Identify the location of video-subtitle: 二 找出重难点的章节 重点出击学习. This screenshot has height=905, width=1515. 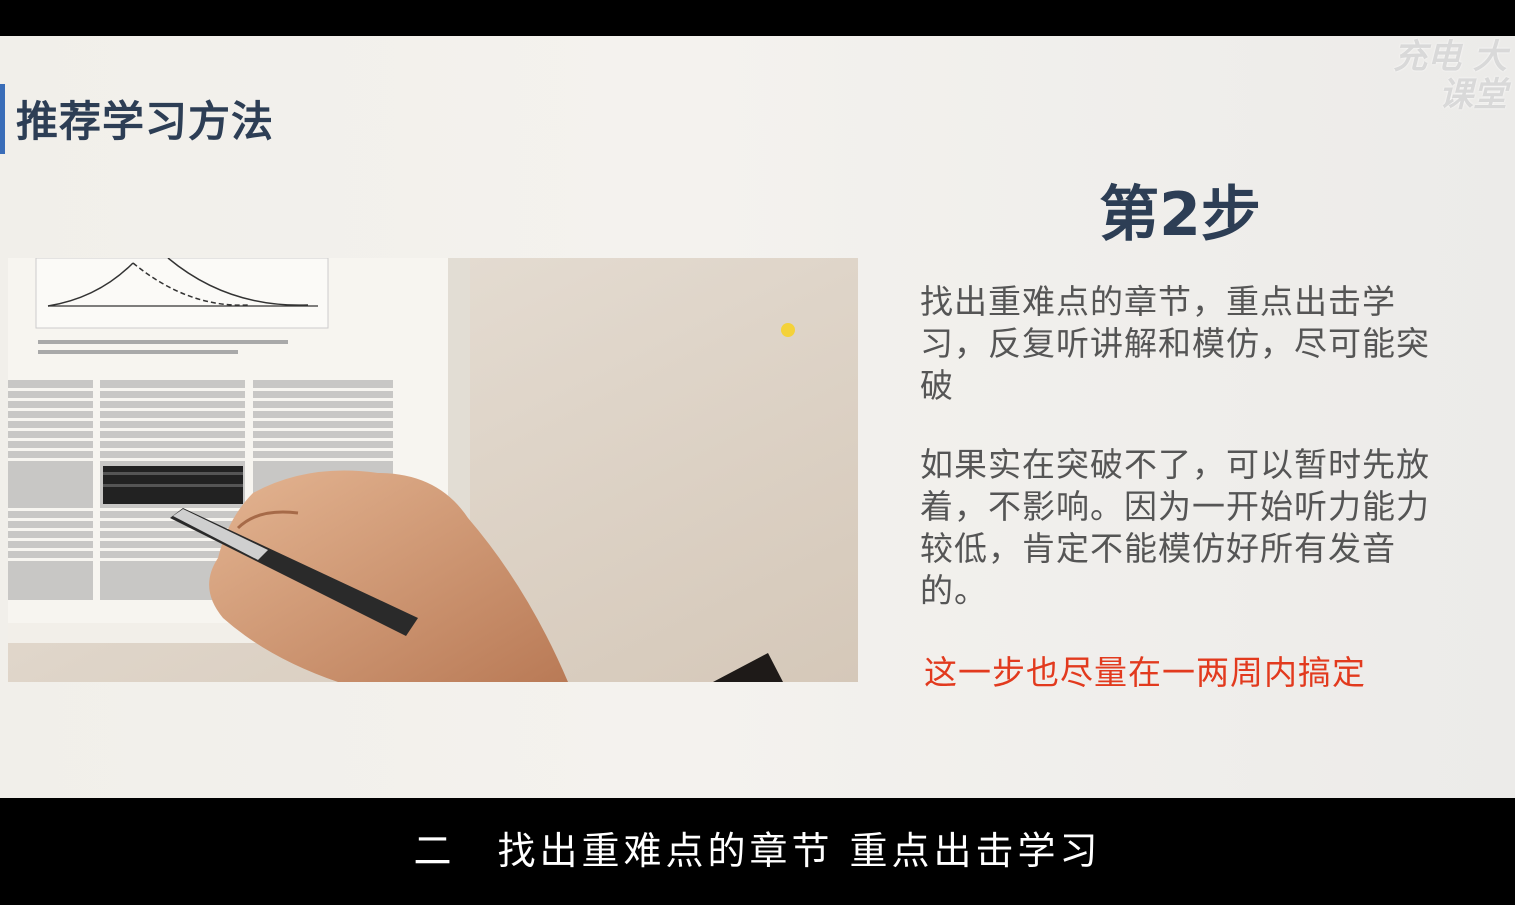
(757, 851).